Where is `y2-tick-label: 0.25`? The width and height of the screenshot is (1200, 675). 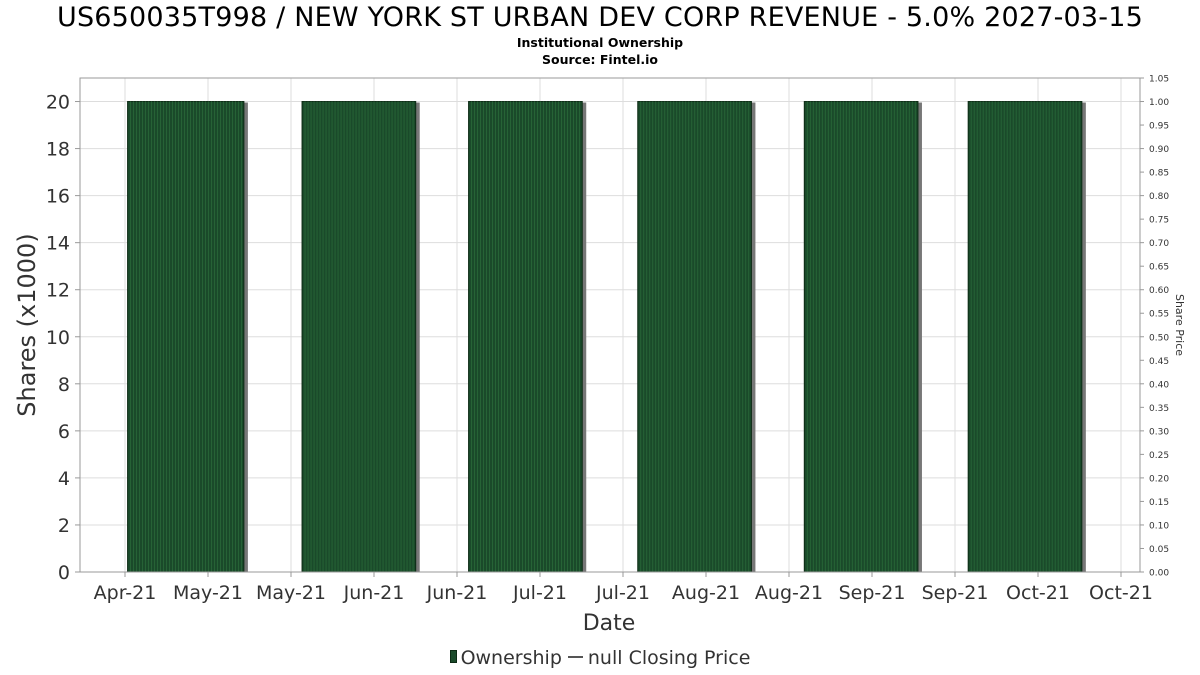
y2-tick-label: 0.25 is located at coordinates (1159, 456).